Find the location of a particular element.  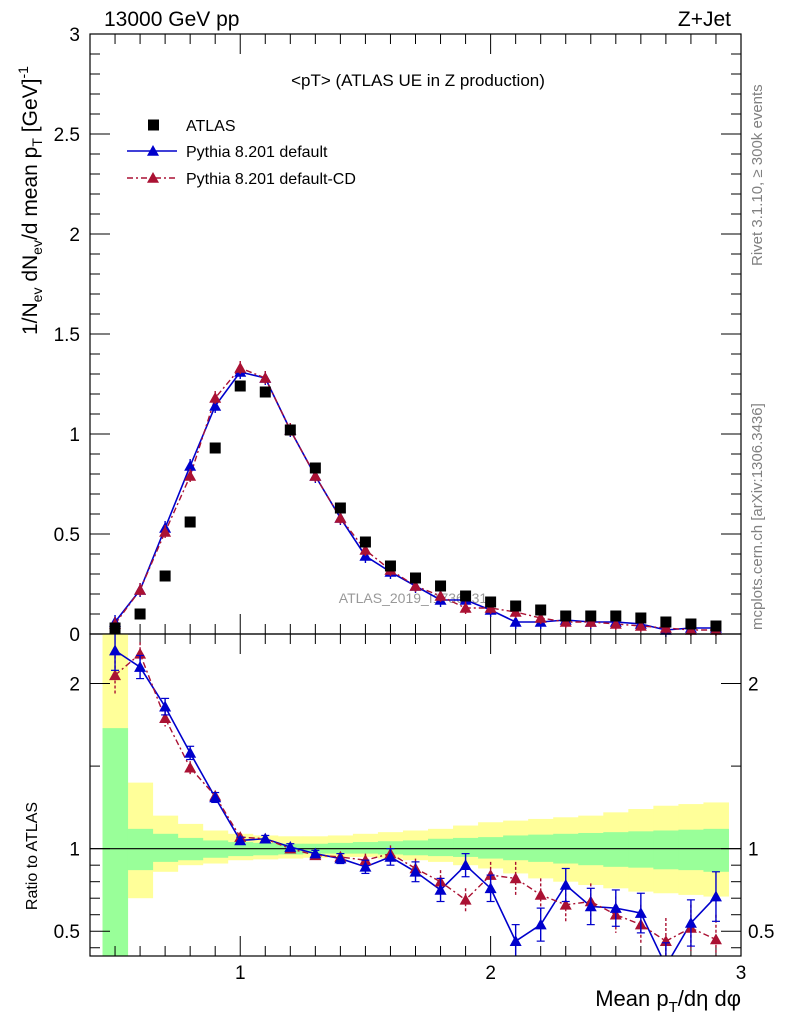

ratio-y-tick-label: 0.5 is located at coordinates (67, 932).